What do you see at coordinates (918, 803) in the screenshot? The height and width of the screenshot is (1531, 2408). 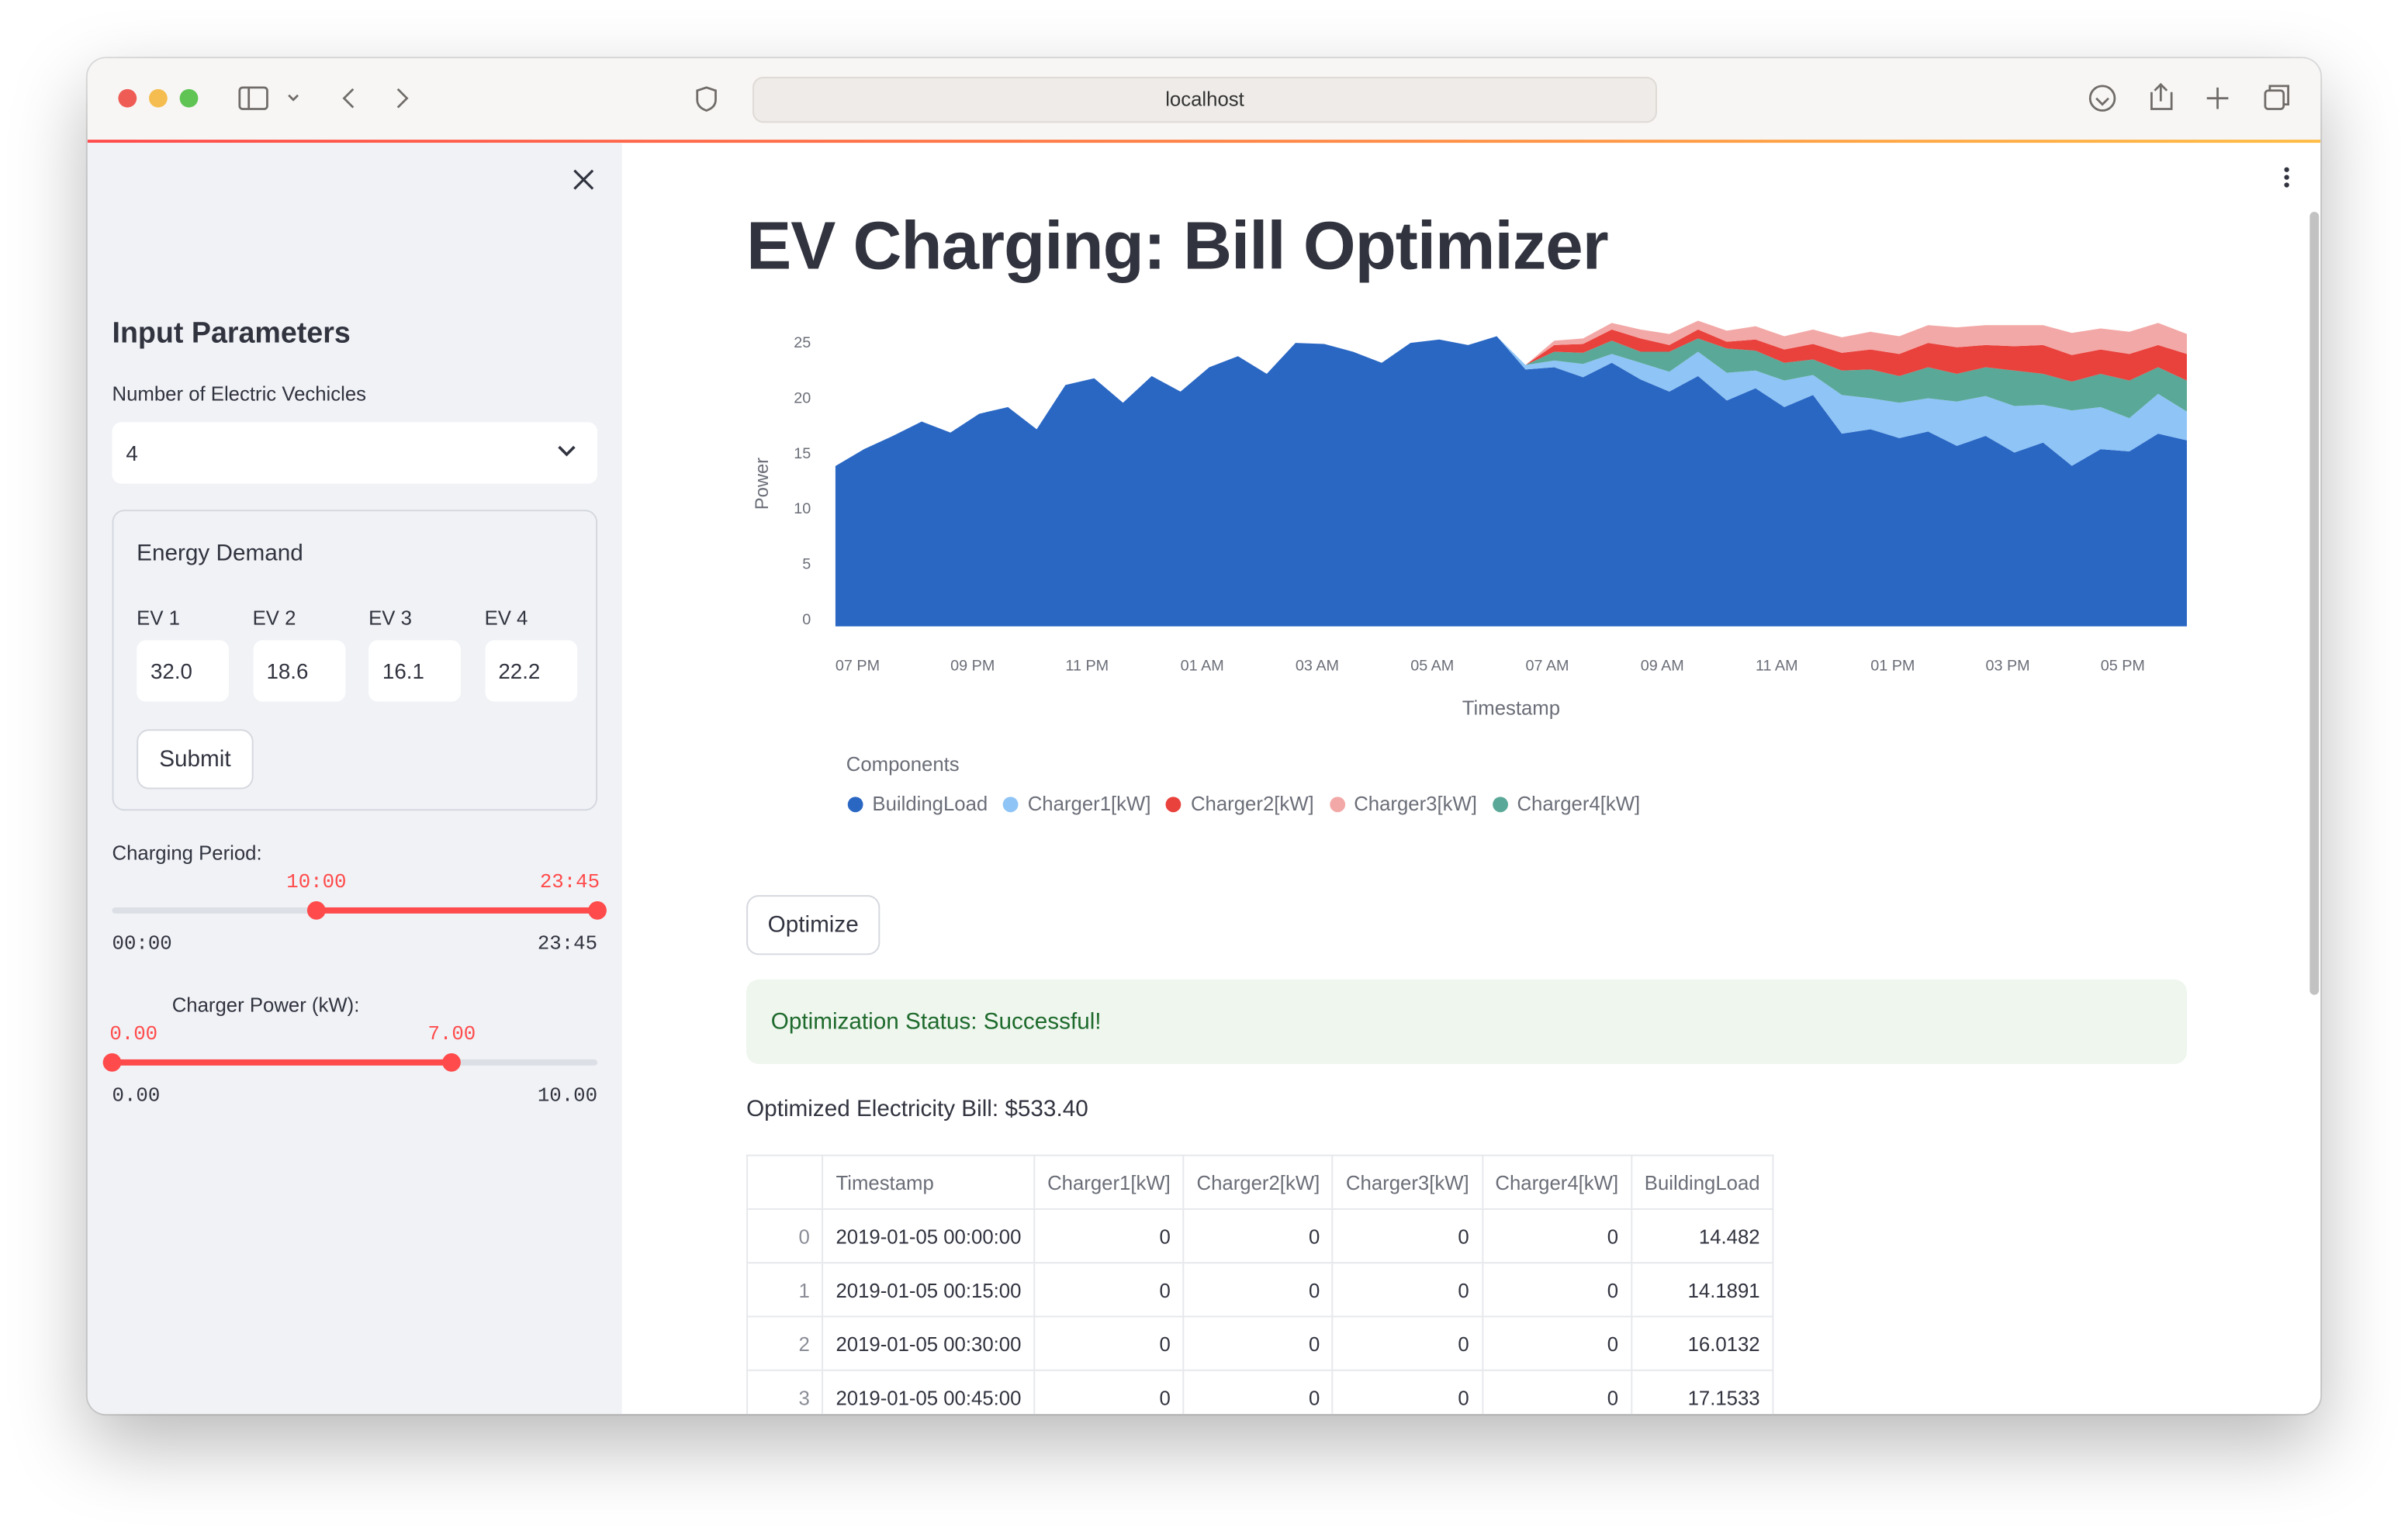 I see `legend-item: BuildingLoad` at bounding box center [918, 803].